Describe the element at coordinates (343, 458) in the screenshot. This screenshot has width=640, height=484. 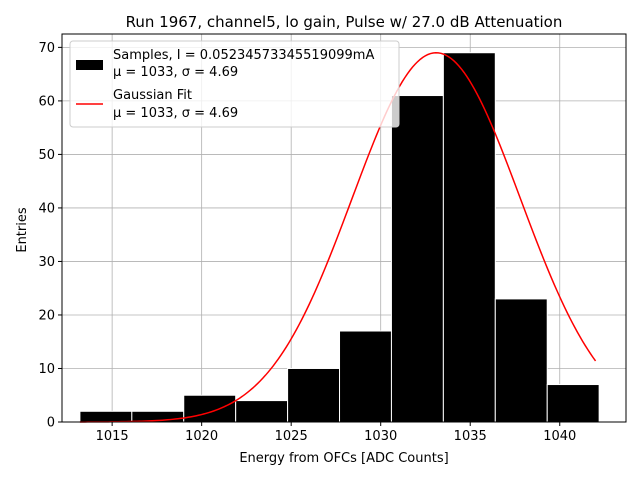
I see `x-axis-label: Energy from OFCs [ADC Counts]` at that location.